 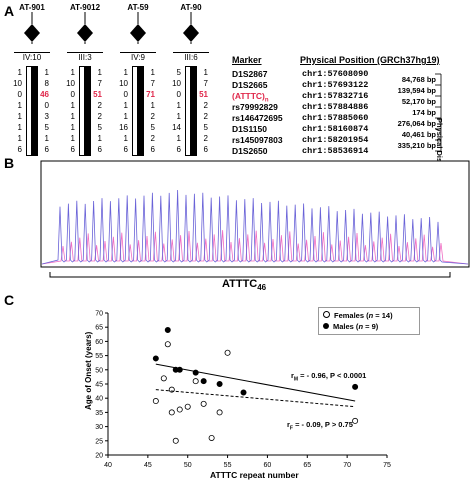 What do you see at coordinates (188, 465) in the screenshot?
I see `x-tick-label: 50` at bounding box center [188, 465].